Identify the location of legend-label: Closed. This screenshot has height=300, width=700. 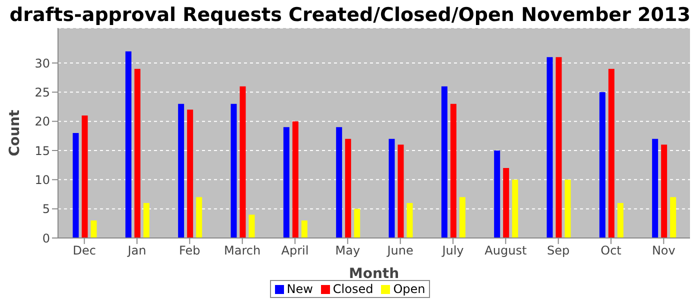
(353, 289).